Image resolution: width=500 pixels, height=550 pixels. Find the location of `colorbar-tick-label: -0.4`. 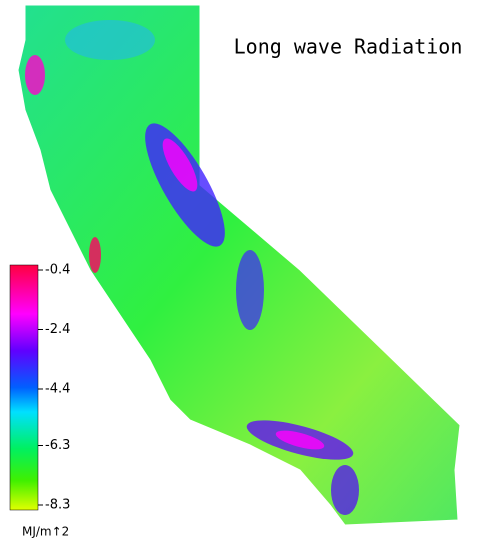

colorbar-tick-label: -0.4 is located at coordinates (57, 270).